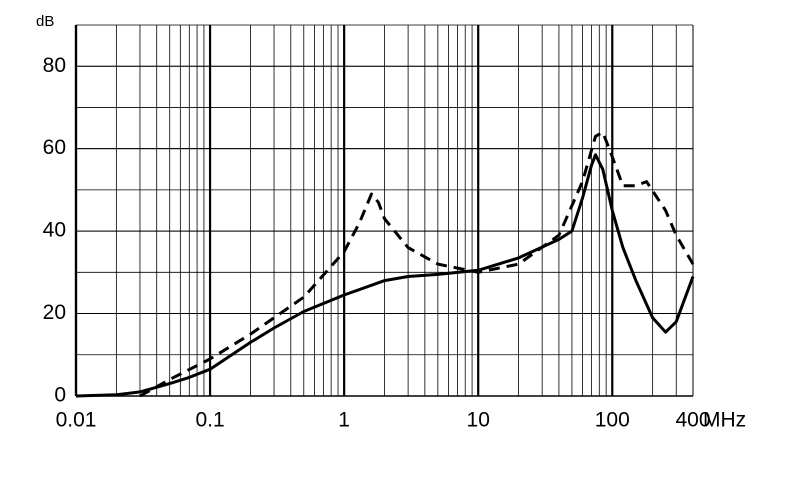 This screenshot has height=494, width=790. What do you see at coordinates (76, 420) in the screenshot?
I see `x-tick-label: 0.01` at bounding box center [76, 420].